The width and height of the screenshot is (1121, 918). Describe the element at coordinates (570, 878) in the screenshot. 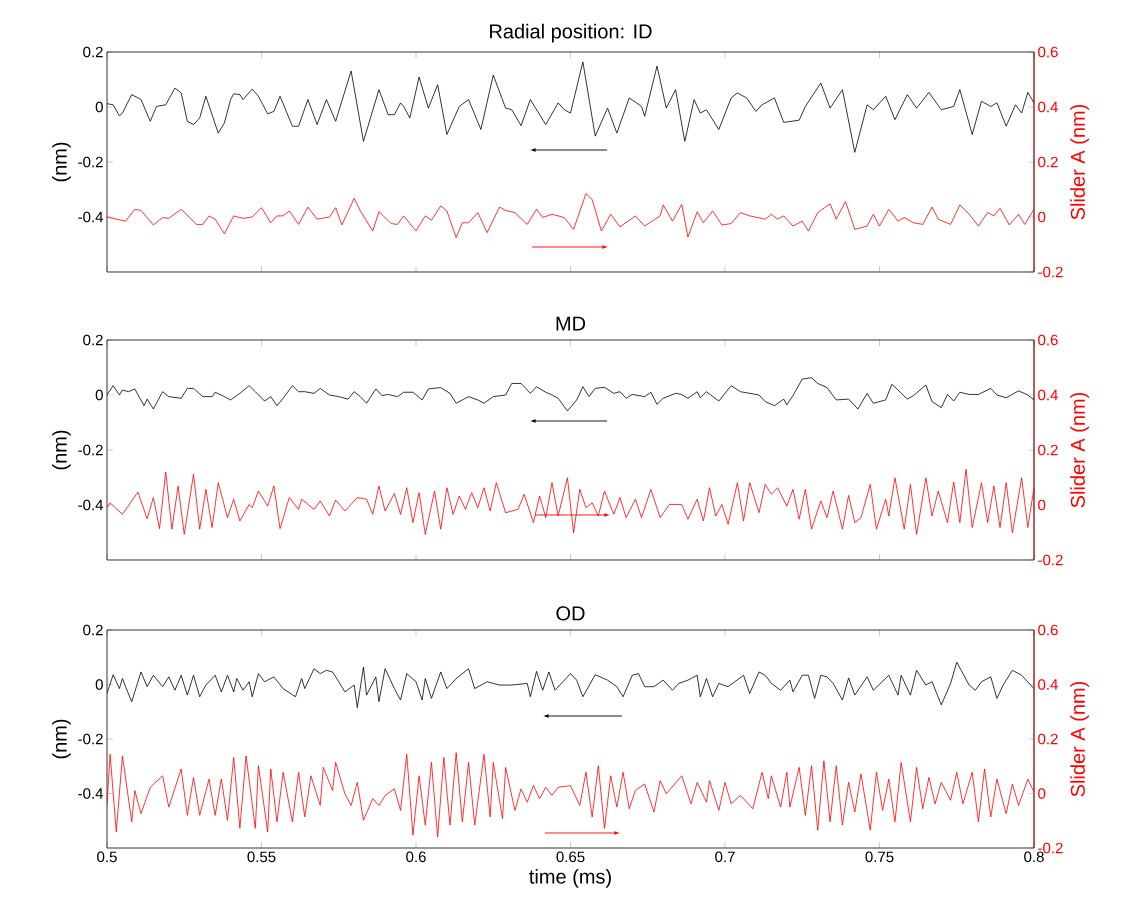

I see `x-axis-title: time (ms)` at that location.